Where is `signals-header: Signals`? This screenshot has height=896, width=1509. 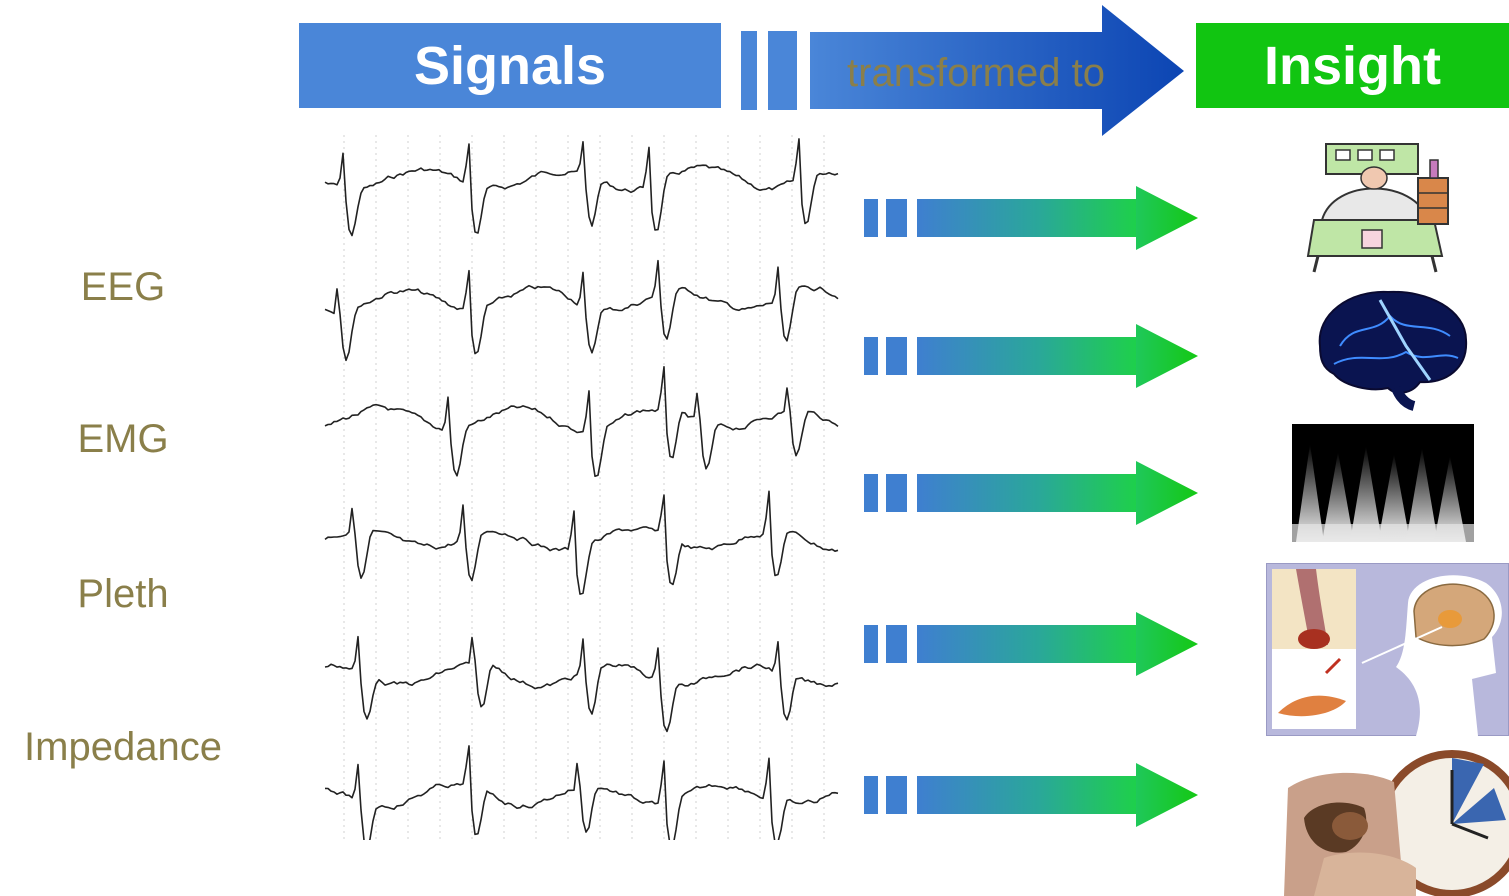
signals-header: Signals is located at coordinates (510, 65).